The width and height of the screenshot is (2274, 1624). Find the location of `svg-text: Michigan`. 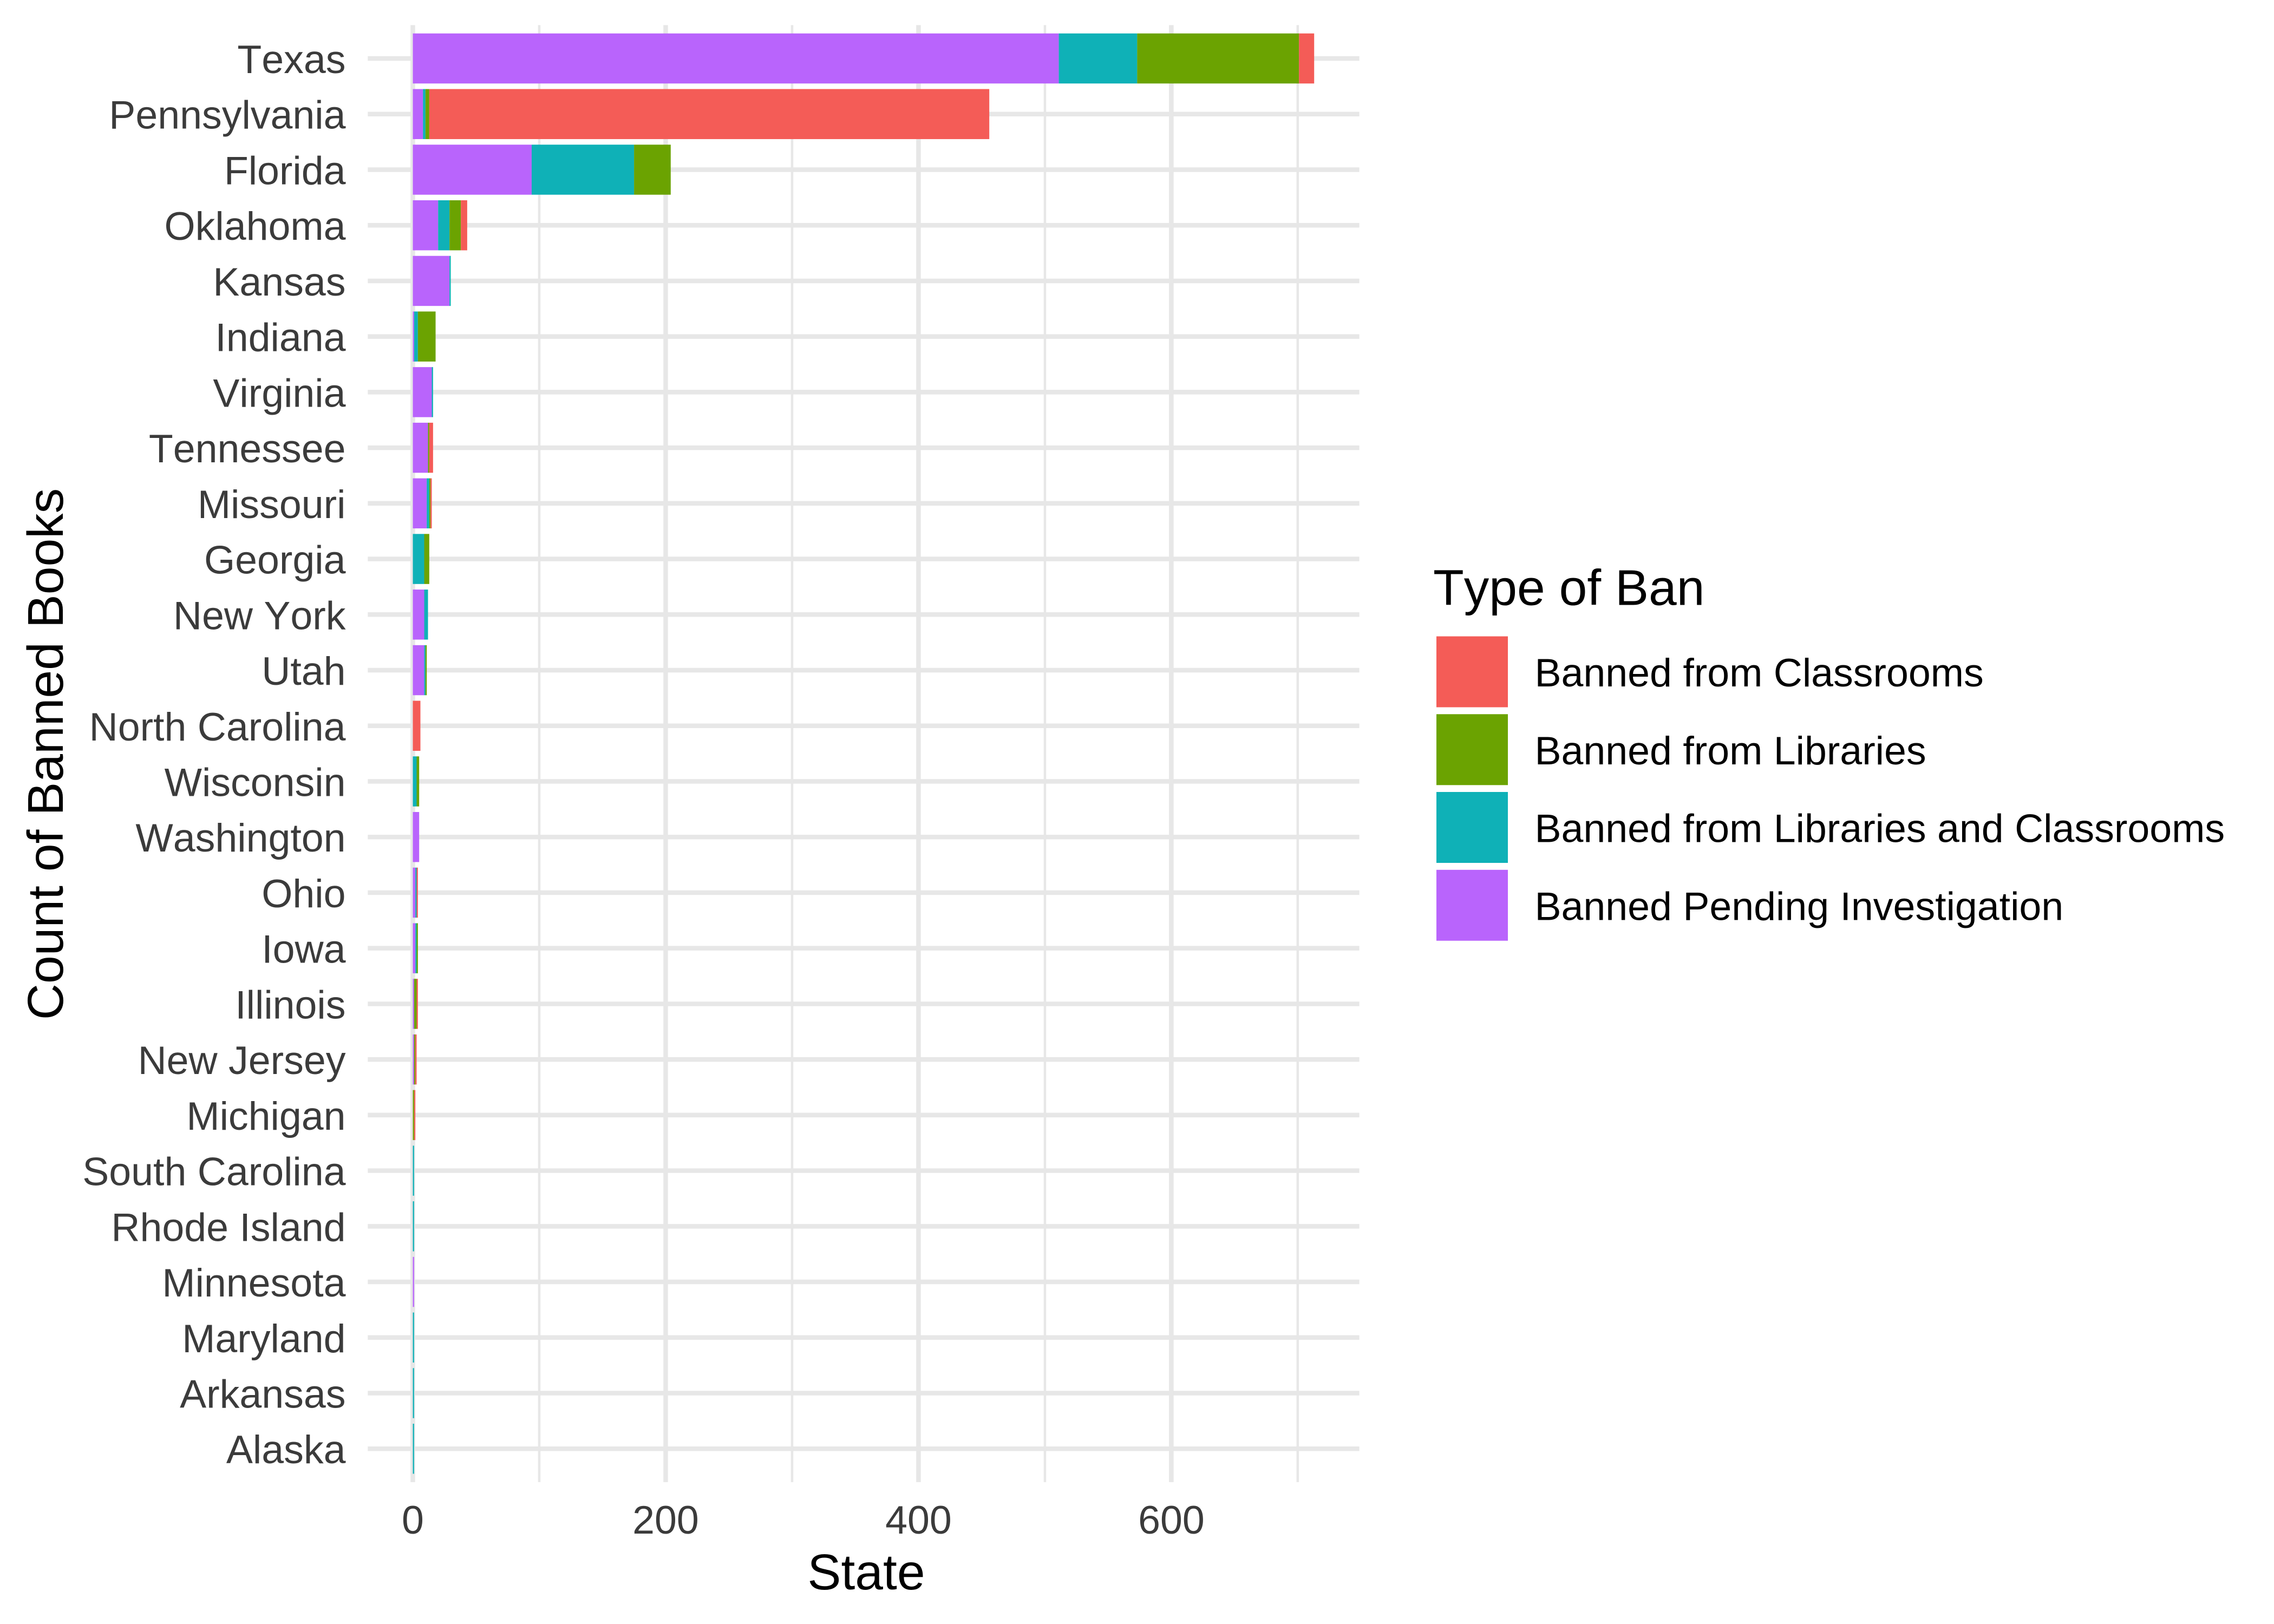

svg-text: Michigan is located at coordinates (265, 1115).